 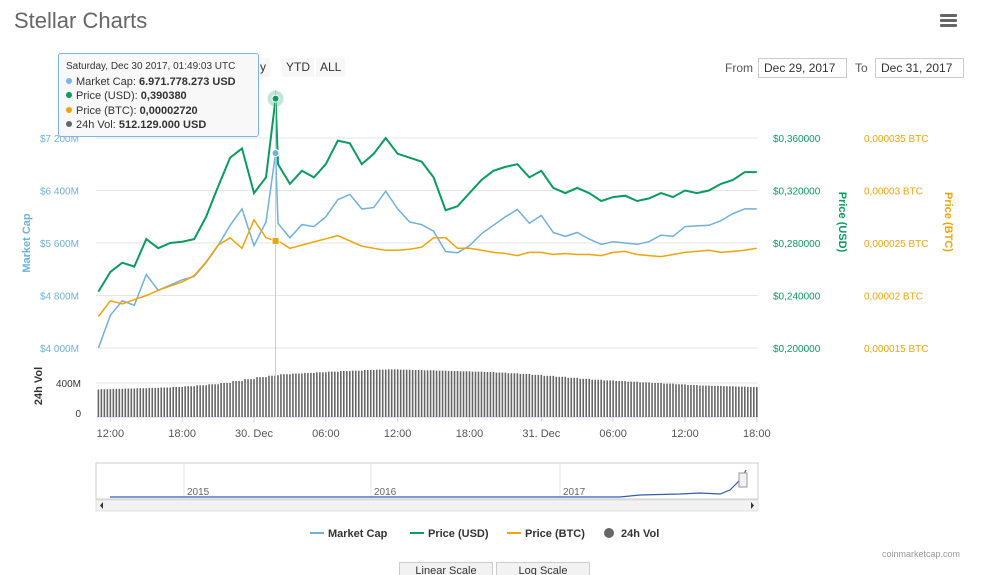 I want to click on legend-volume: 24h Vol, so click(x=631, y=534).